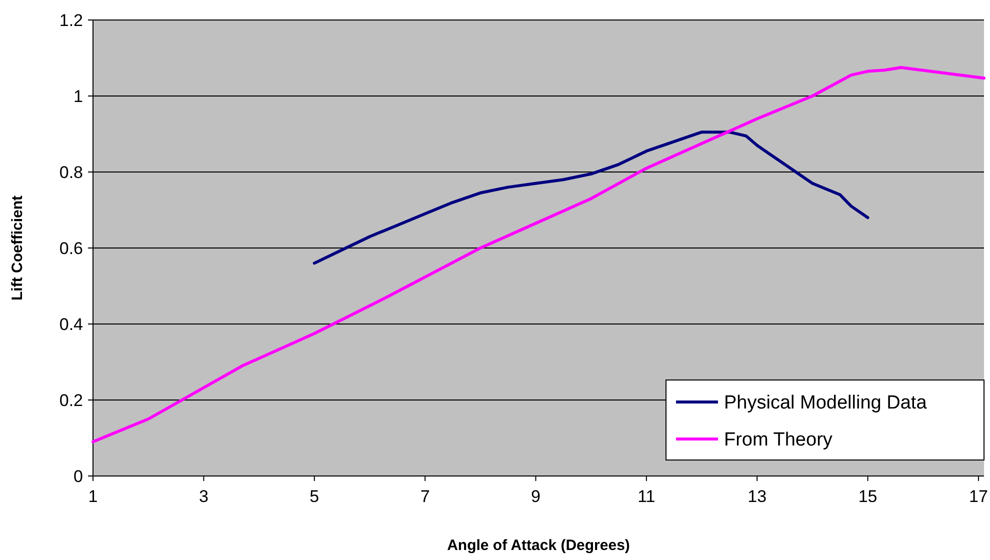 This screenshot has height=560, width=990. Describe the element at coordinates (868, 496) in the screenshot. I see `x-tick-label: 15` at that location.